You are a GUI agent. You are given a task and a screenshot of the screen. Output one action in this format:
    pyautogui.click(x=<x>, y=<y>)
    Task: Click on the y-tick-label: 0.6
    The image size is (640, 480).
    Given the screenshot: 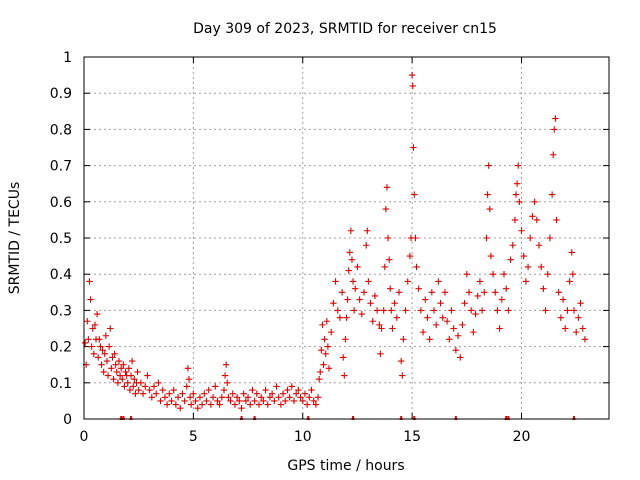 What is the action you would take?
    pyautogui.click(x=61, y=203)
    